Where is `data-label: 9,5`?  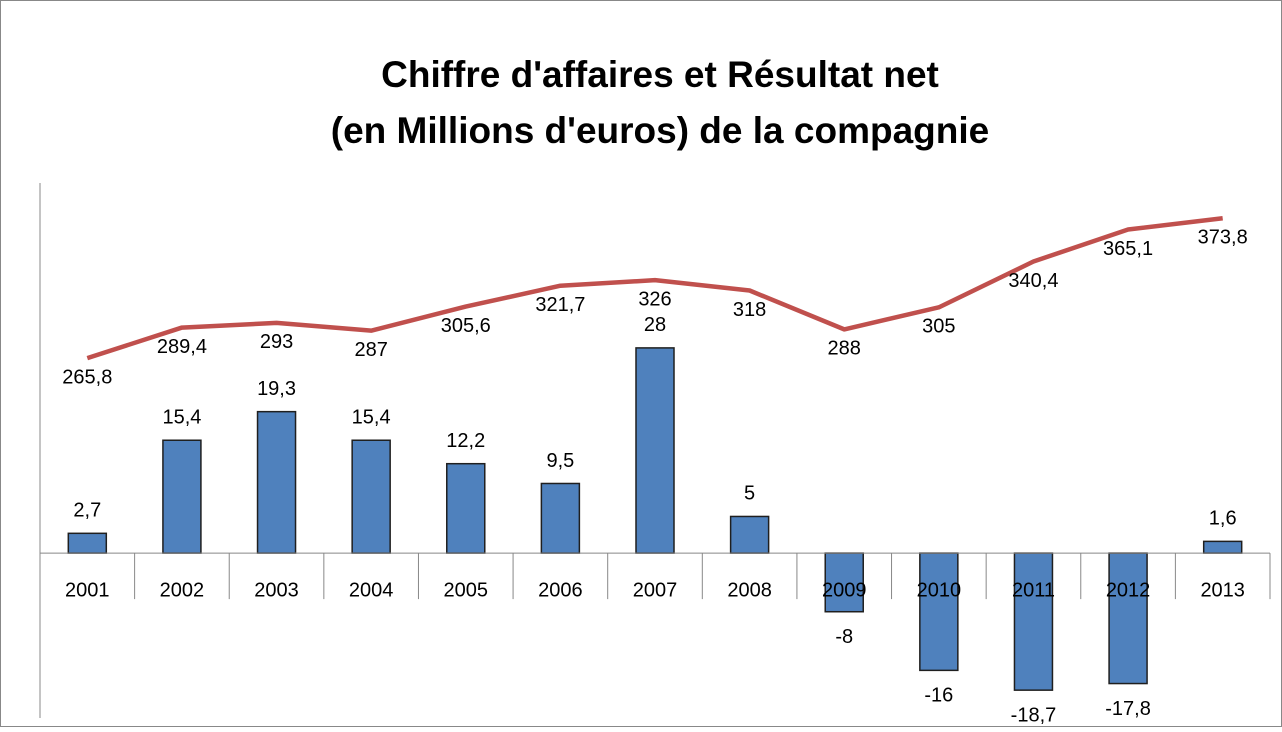 data-label: 9,5 is located at coordinates (560, 461).